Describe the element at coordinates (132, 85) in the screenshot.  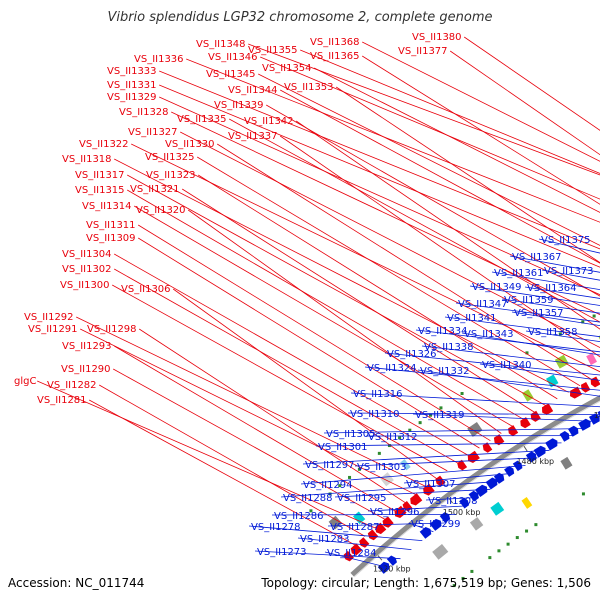
I see `forward-gene-label: VS_II1331` at that location.